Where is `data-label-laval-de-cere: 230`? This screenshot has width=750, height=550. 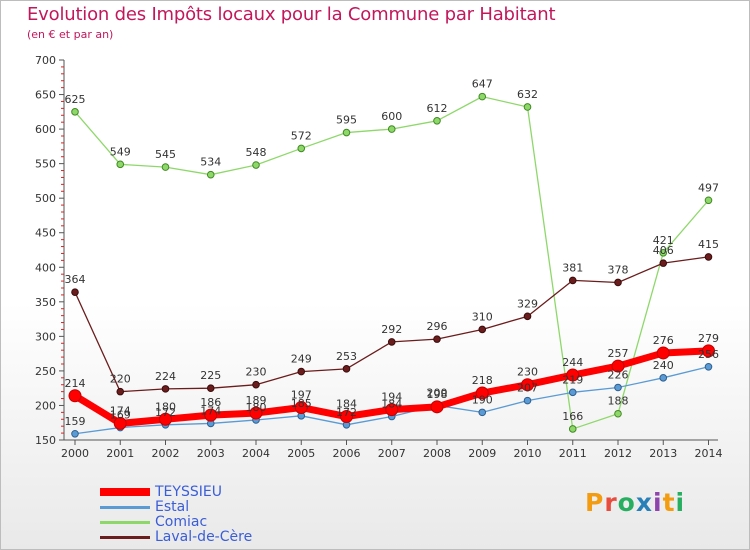 data-label-laval-de-cere: 230 is located at coordinates (256, 372).